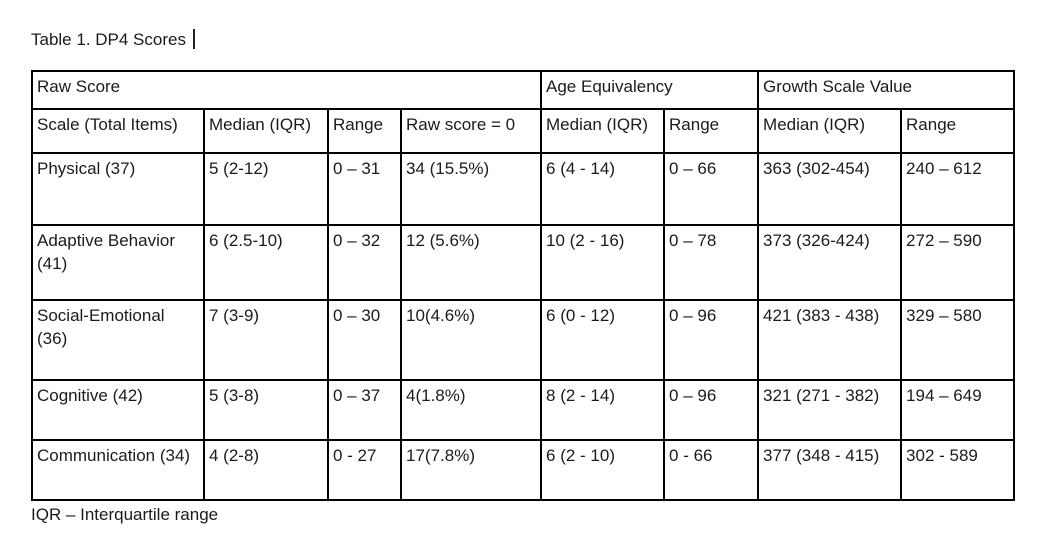  Describe the element at coordinates (286, 90) in the screenshot. I see `group-header-raw-score: Raw Score` at that location.